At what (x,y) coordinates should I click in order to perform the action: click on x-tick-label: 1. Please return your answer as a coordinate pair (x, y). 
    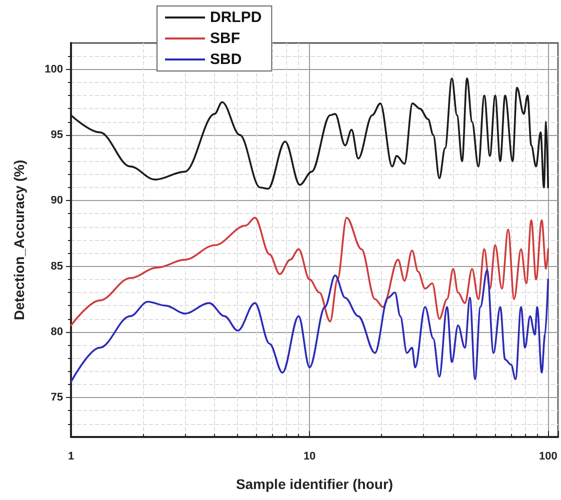
    Looking at the image, I should click on (71, 456).